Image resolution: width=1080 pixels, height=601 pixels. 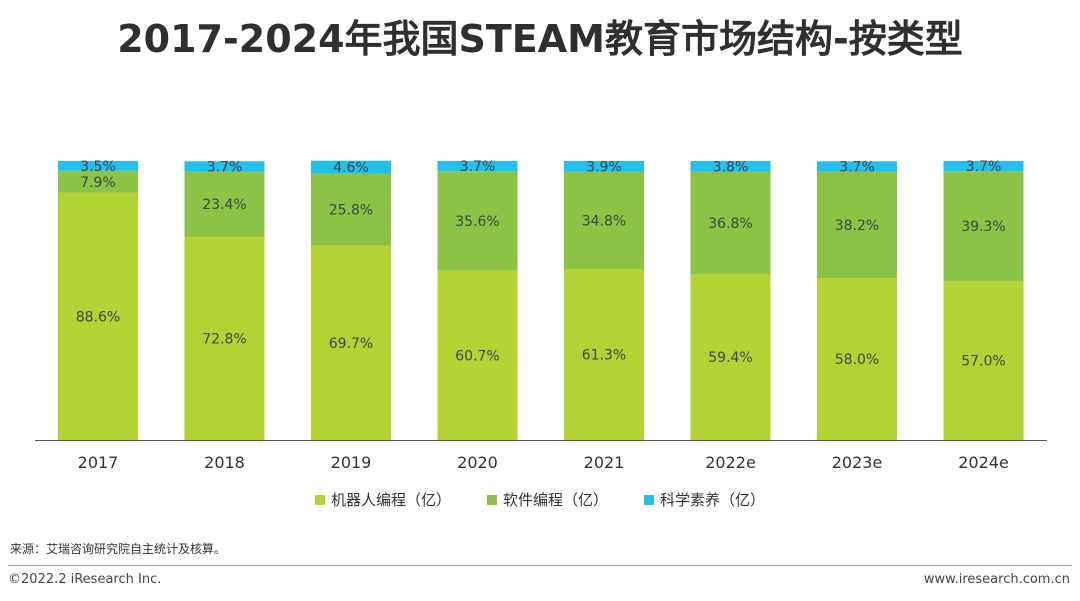 I want to click on data-label-2023e-s0: 58.0%, so click(x=857, y=360).